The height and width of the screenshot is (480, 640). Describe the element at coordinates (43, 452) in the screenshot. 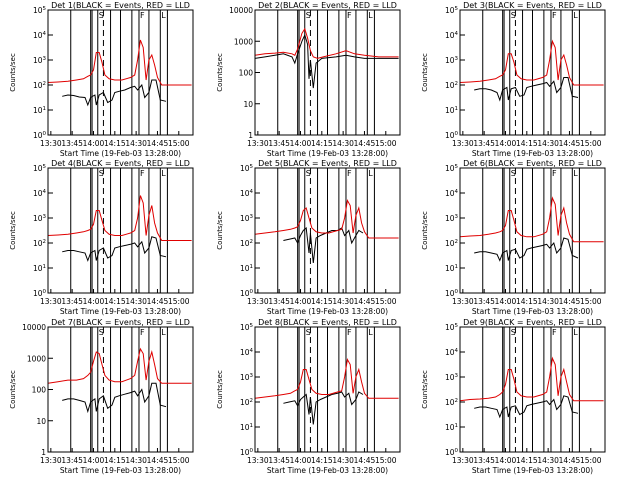

I see `y-tick-label: 1` at that location.